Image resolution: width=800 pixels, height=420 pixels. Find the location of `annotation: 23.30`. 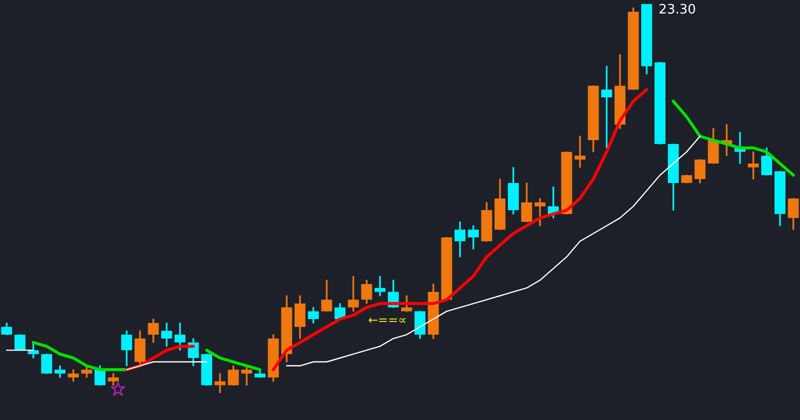

annotation: 23.30 is located at coordinates (677, 10).